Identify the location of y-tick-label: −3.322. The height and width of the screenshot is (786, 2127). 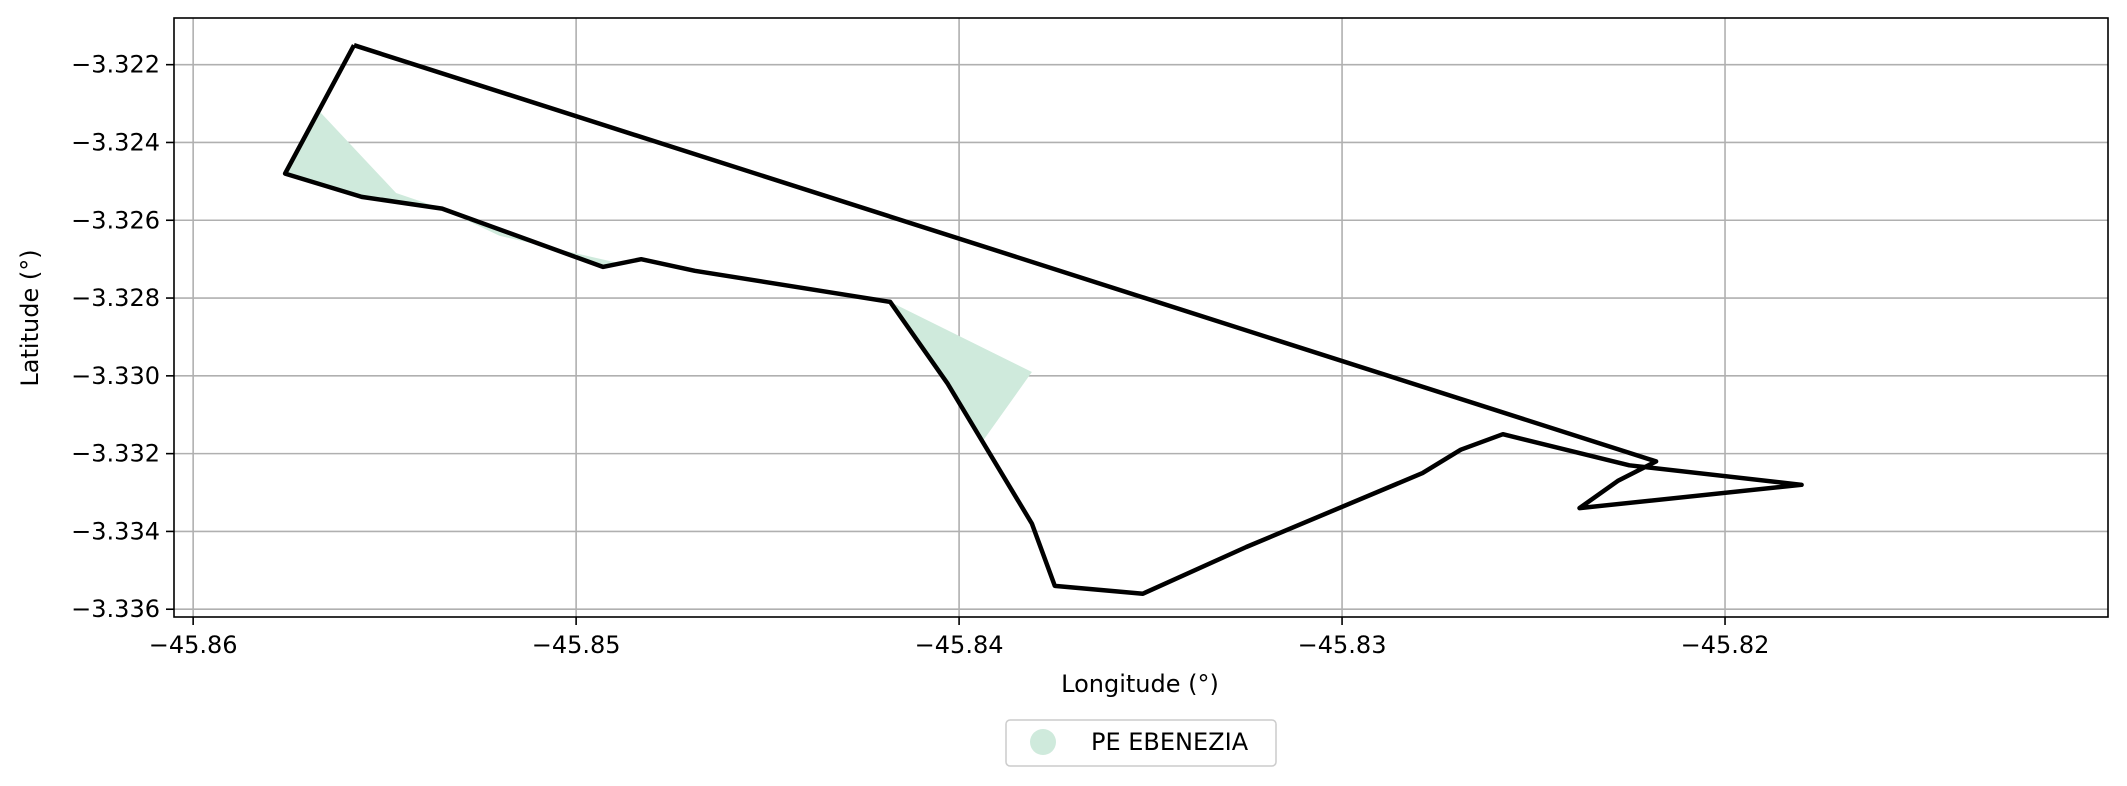
(115, 65).